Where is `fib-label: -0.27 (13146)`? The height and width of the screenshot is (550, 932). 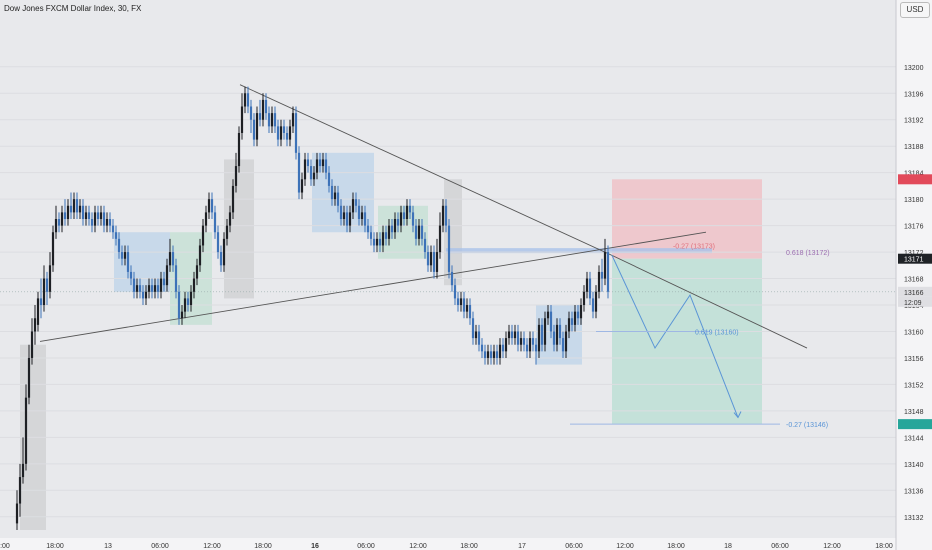 fib-label: -0.27 (13146) is located at coordinates (807, 425).